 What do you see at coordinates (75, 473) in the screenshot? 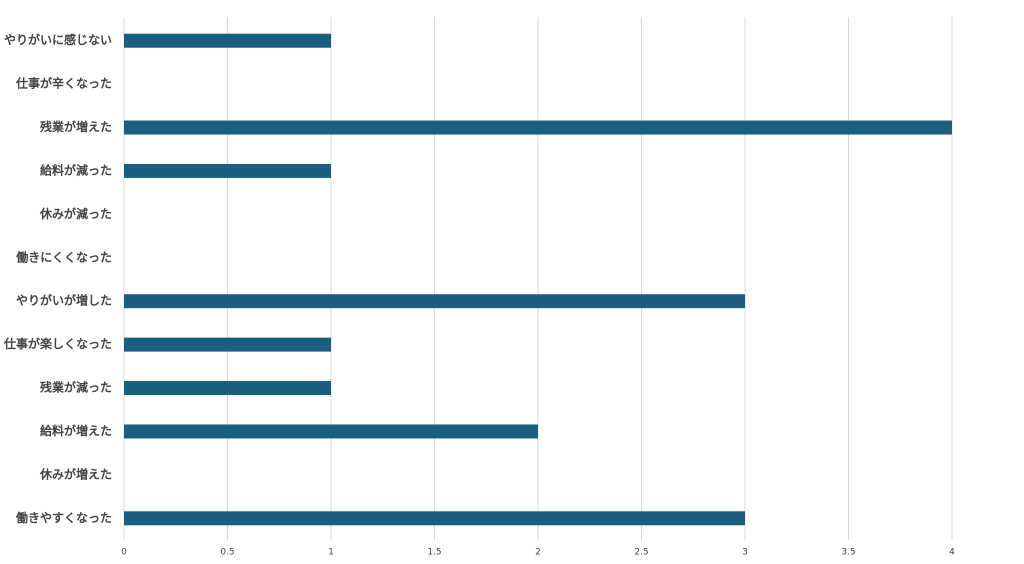
I see `y-tick-label: 休みが増えた` at bounding box center [75, 473].